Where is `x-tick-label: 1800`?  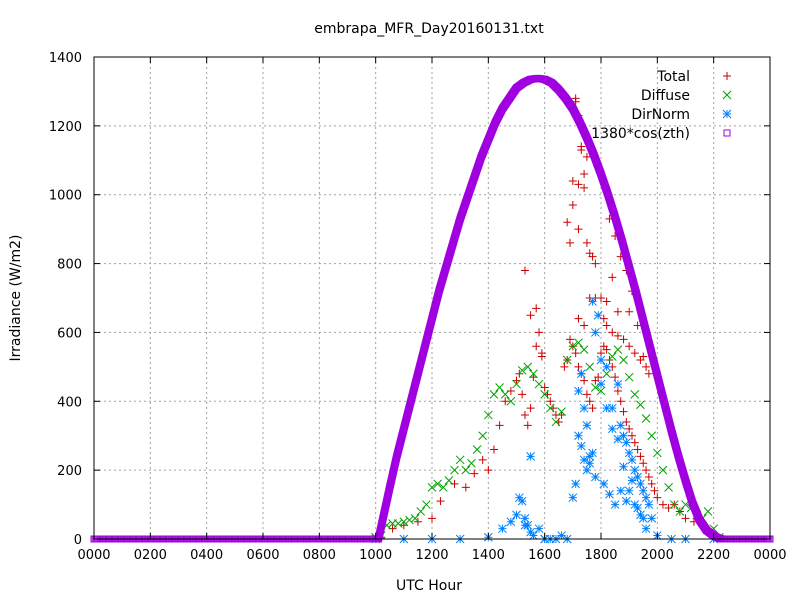
x-tick-label: 1800 is located at coordinates (600, 555).